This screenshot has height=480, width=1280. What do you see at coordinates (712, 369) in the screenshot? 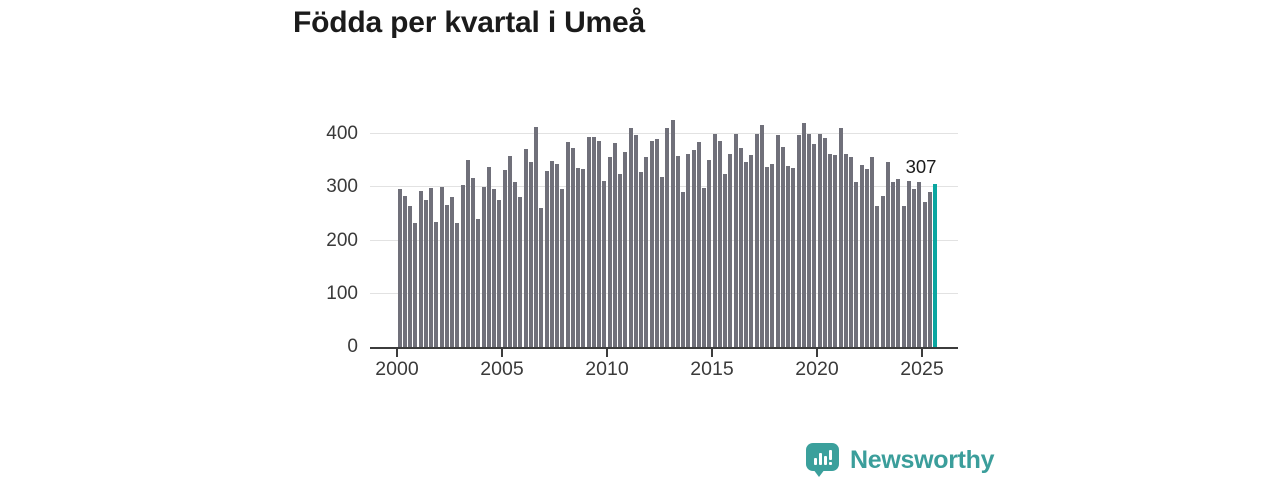
I see `x-axis-tick-label: 2015` at bounding box center [712, 369].